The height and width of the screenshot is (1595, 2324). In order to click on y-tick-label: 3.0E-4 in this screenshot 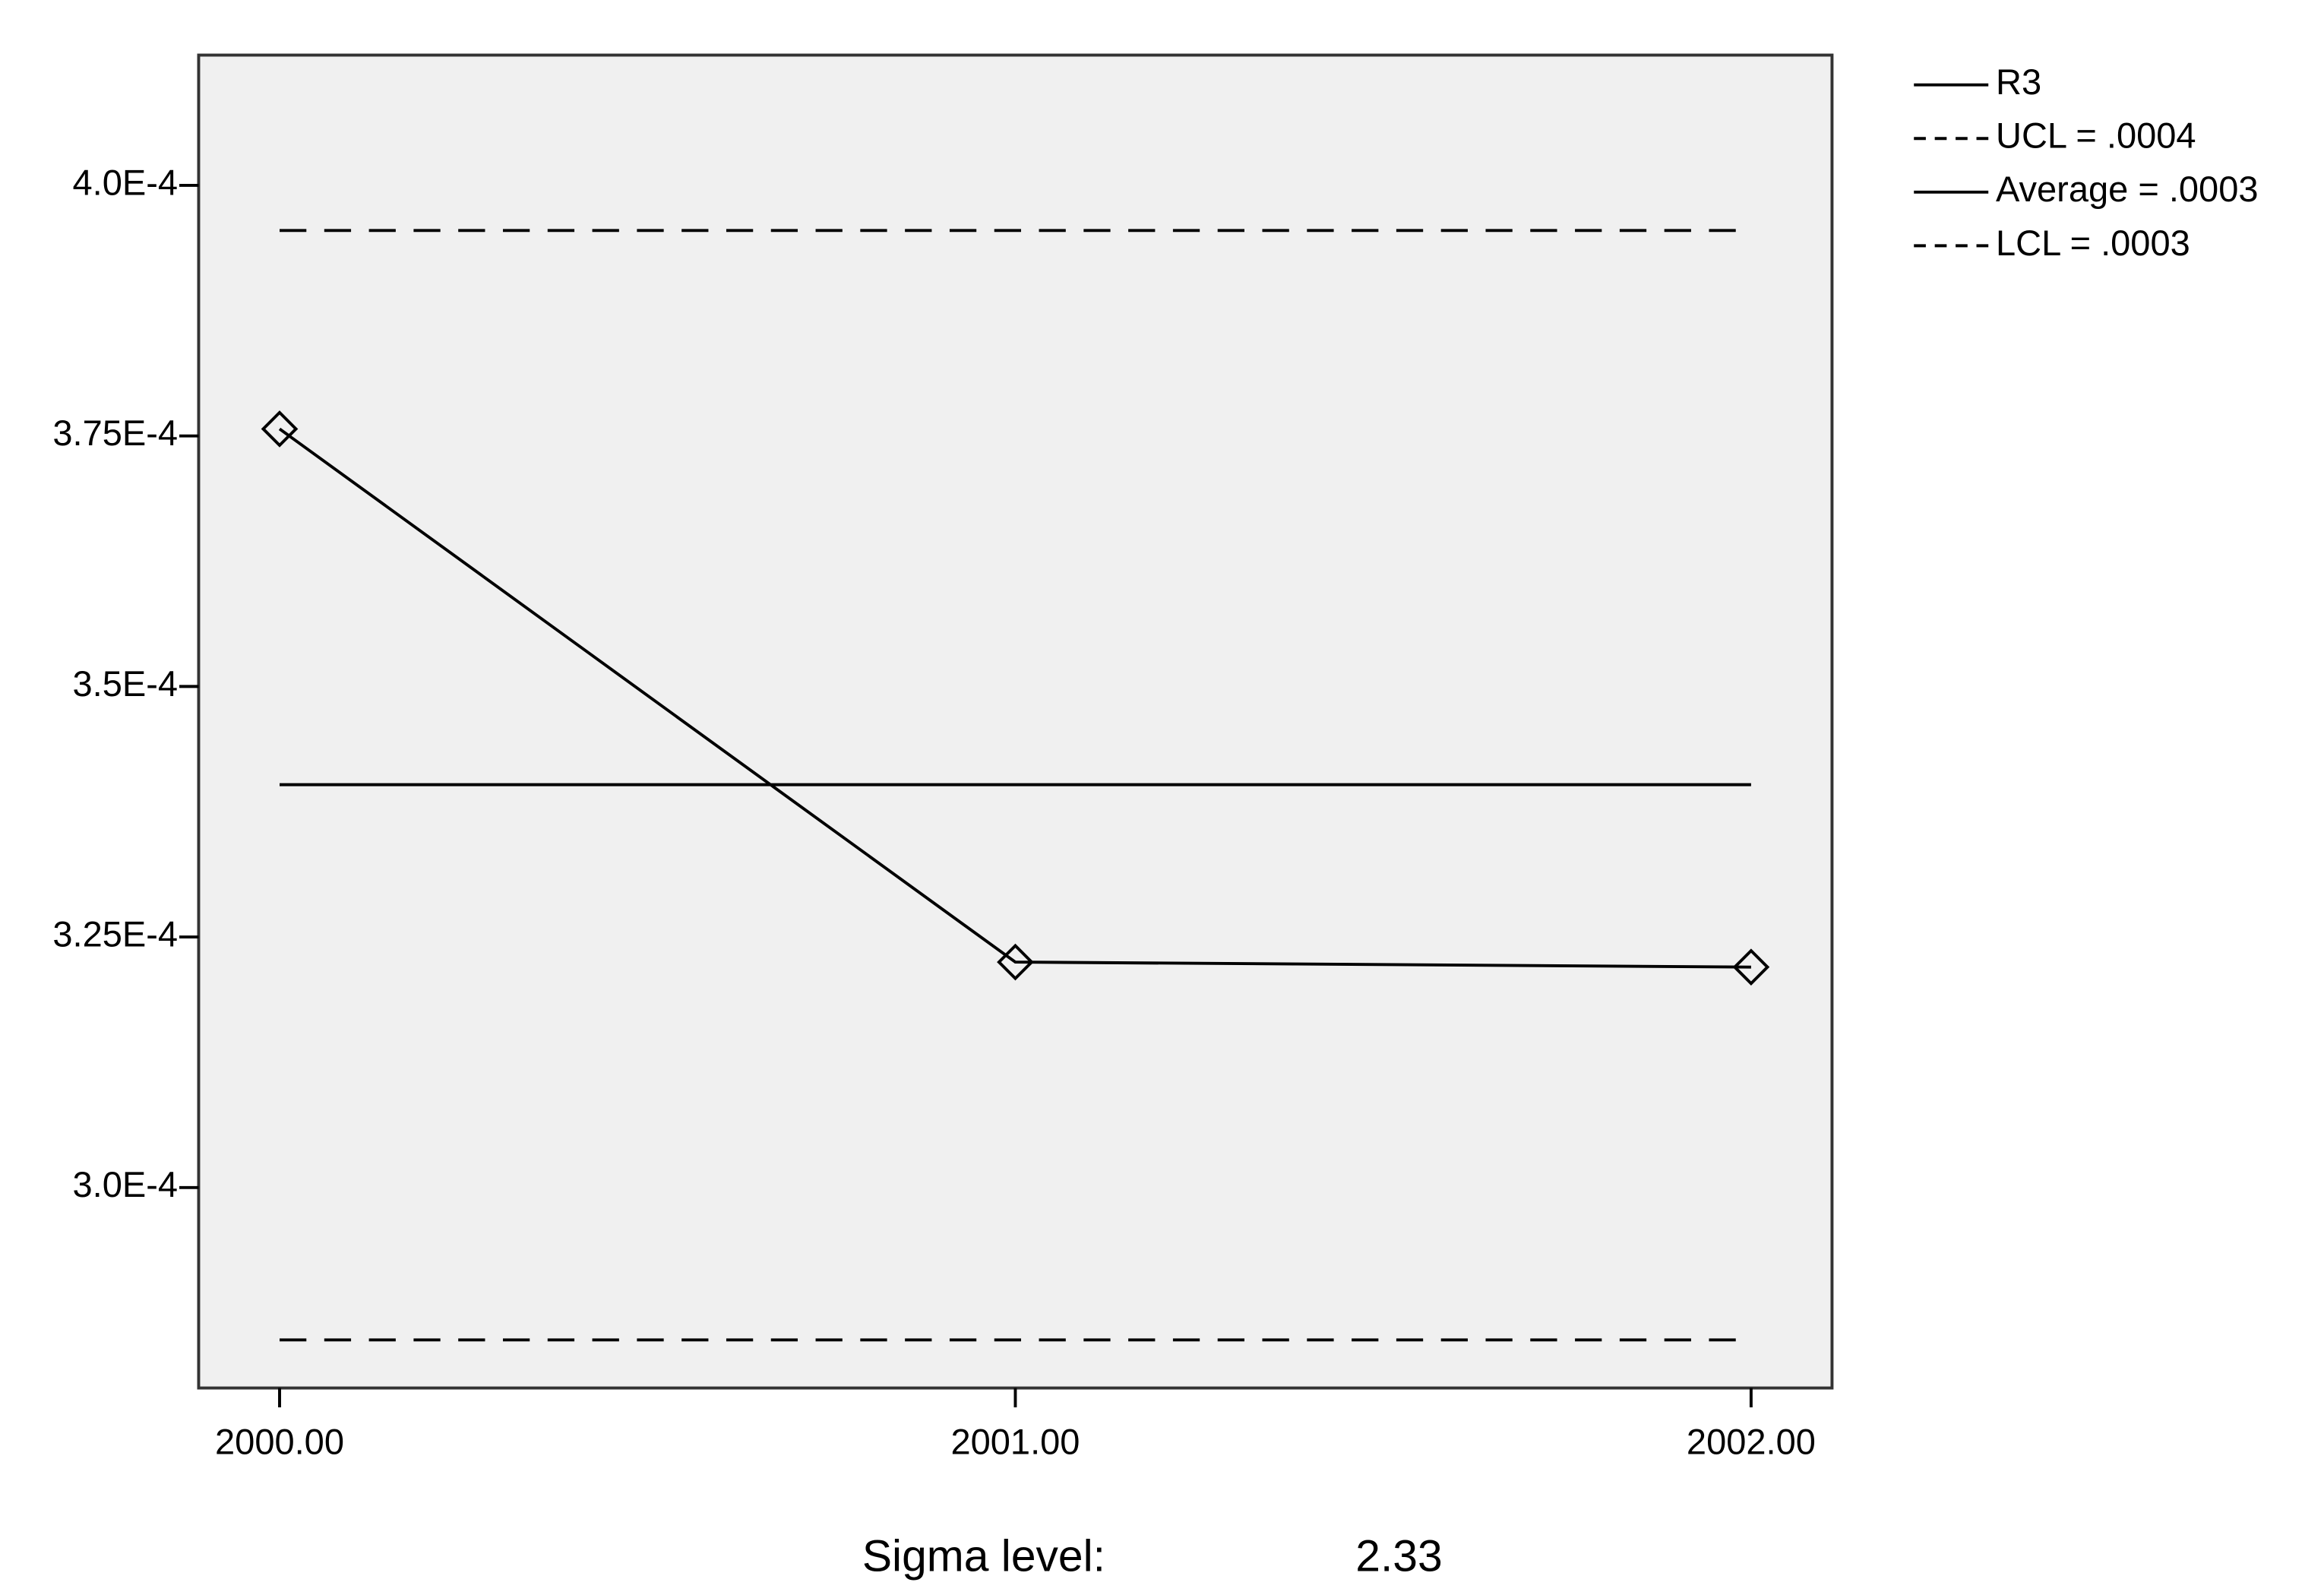, I will do `click(126, 1184)`.